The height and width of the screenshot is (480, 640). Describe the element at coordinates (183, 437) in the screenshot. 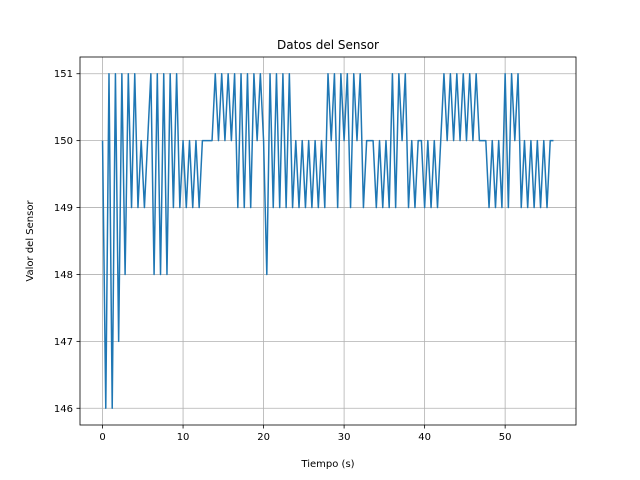

I see `x-tick-label: 10` at that location.